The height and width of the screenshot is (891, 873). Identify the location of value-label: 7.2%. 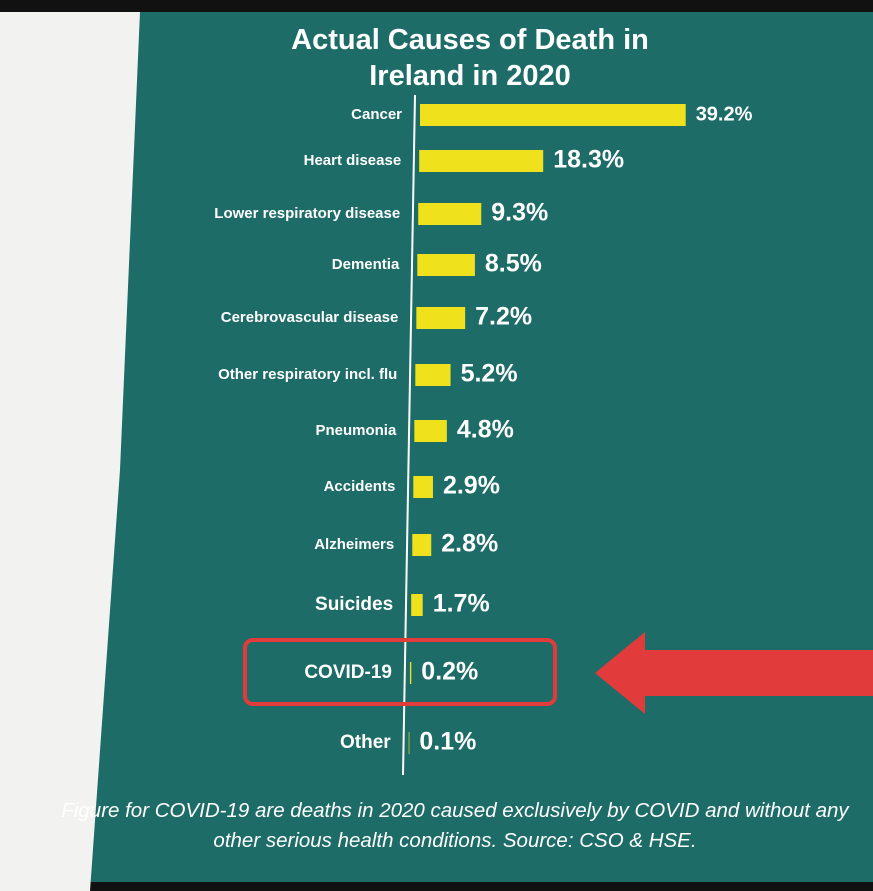
(503, 317).